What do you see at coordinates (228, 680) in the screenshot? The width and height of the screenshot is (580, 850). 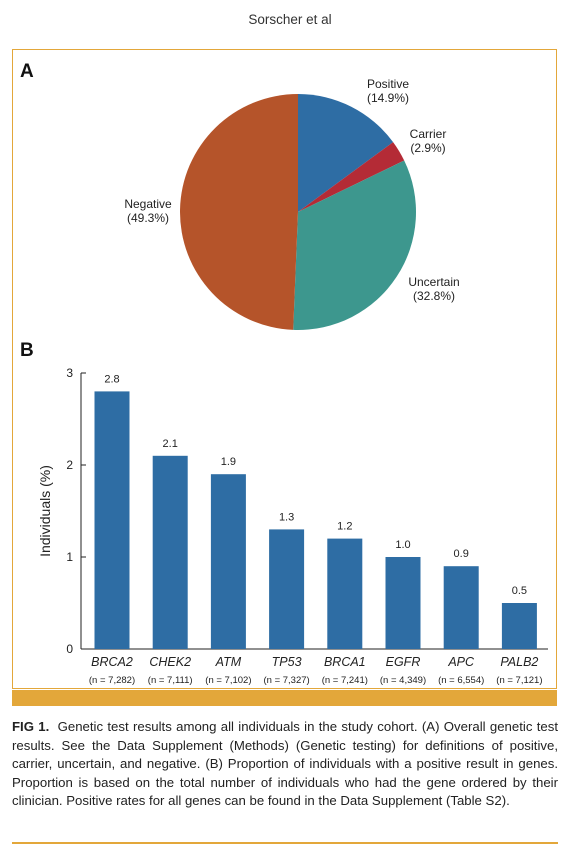 I see `x-n-label: (n = 7,102)` at bounding box center [228, 680].